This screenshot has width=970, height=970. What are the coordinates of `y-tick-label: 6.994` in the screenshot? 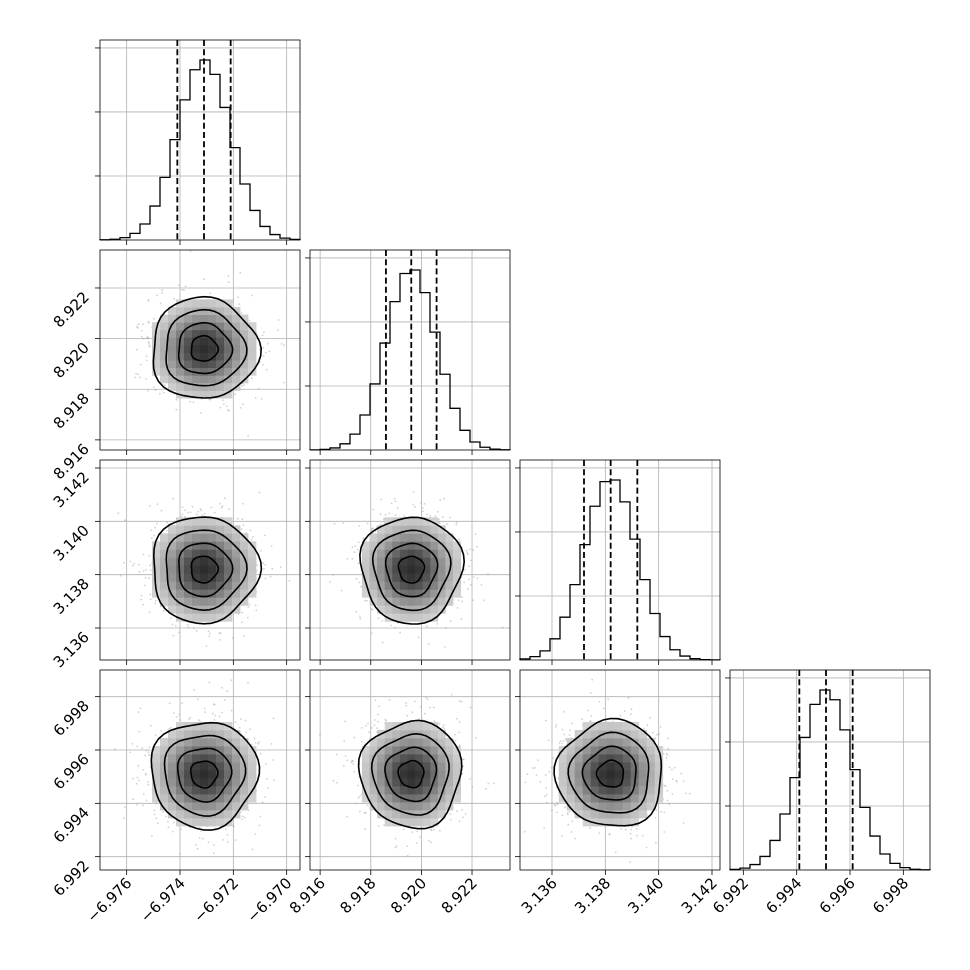 It's located at (71, 824).